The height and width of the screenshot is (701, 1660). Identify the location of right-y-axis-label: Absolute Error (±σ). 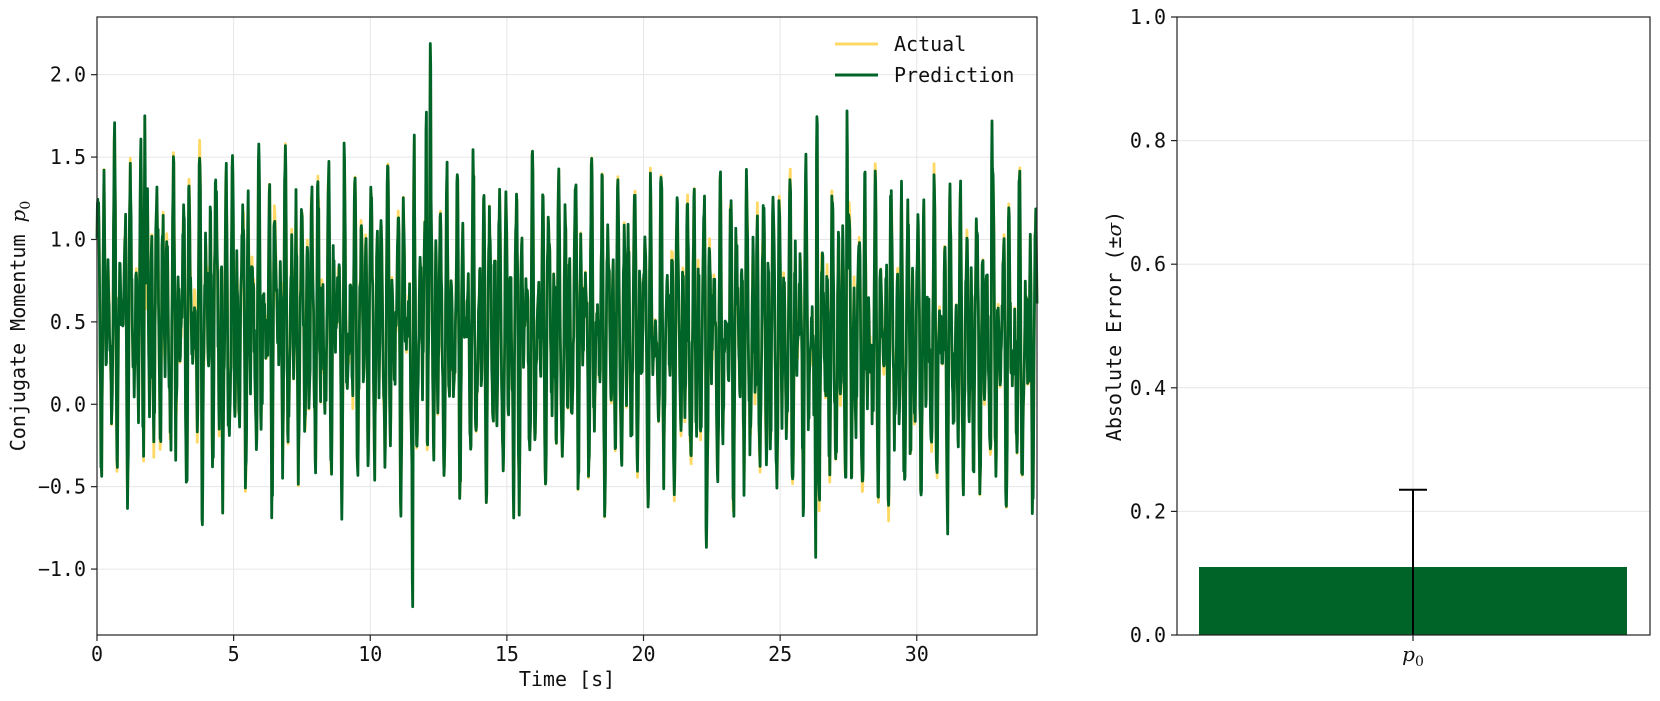
(1114, 326).